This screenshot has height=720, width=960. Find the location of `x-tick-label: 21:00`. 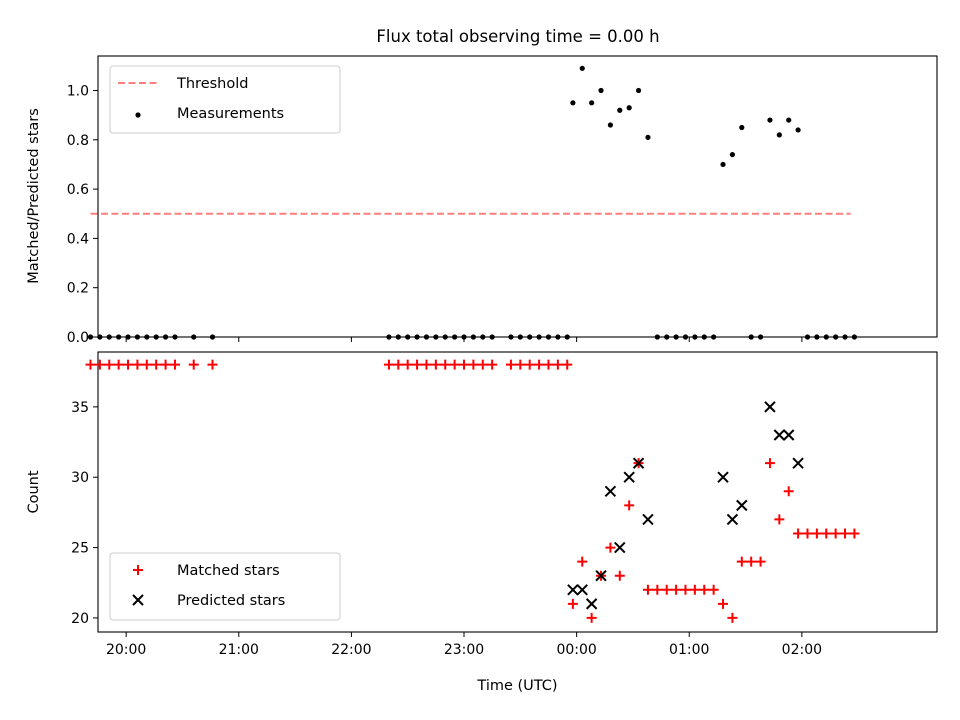

x-tick-label: 21:00 is located at coordinates (239, 650).